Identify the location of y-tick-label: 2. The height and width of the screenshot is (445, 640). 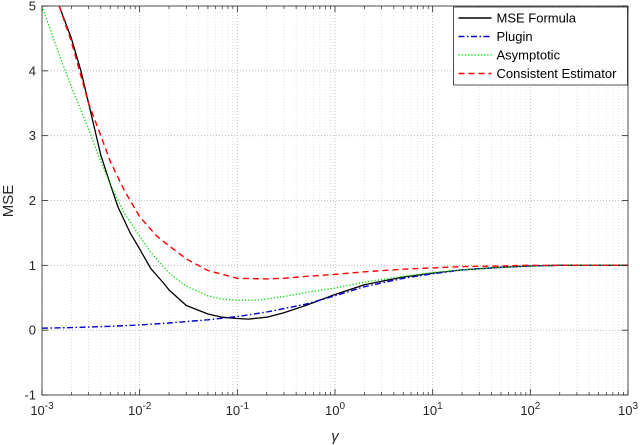
(32, 200).